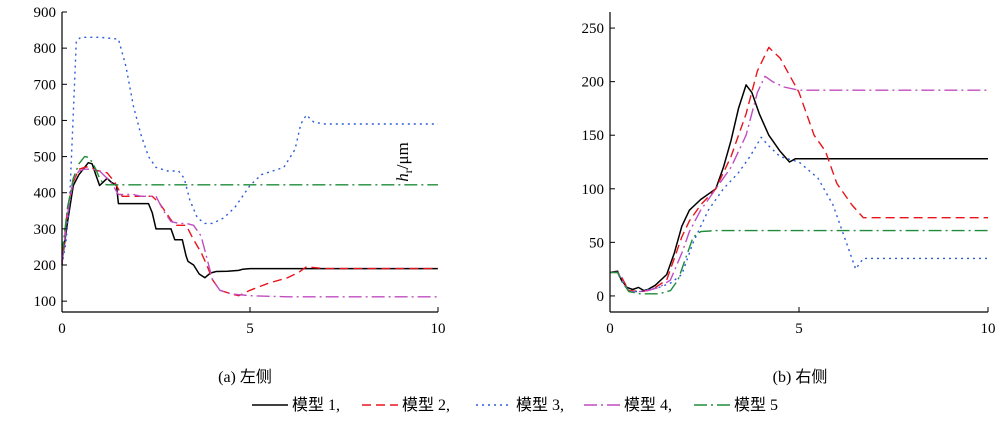  Describe the element at coordinates (593, 29) in the screenshot. I see `y-tick-label: 250` at that location.